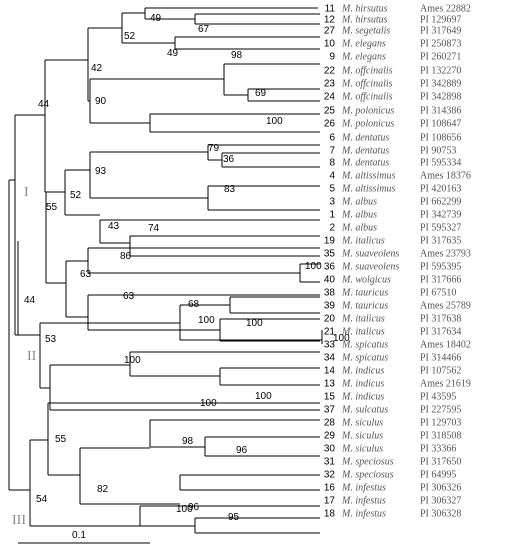 This screenshot has height=550, width=532. I want to click on taxon-number: 34, so click(330, 358).